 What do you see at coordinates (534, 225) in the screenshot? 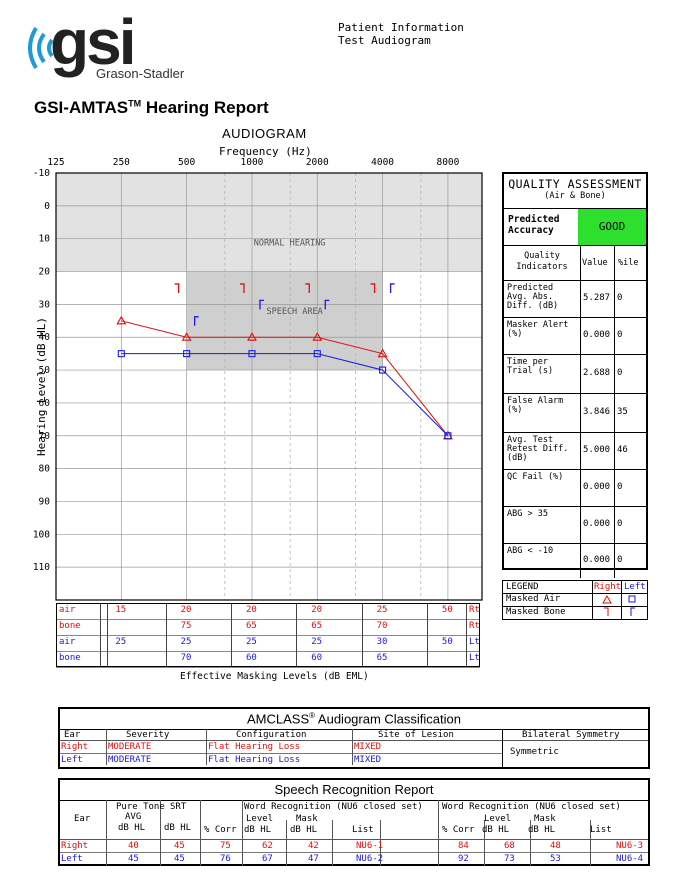
I see `qa-predicted-label: Predicted Accuracy` at bounding box center [534, 225].